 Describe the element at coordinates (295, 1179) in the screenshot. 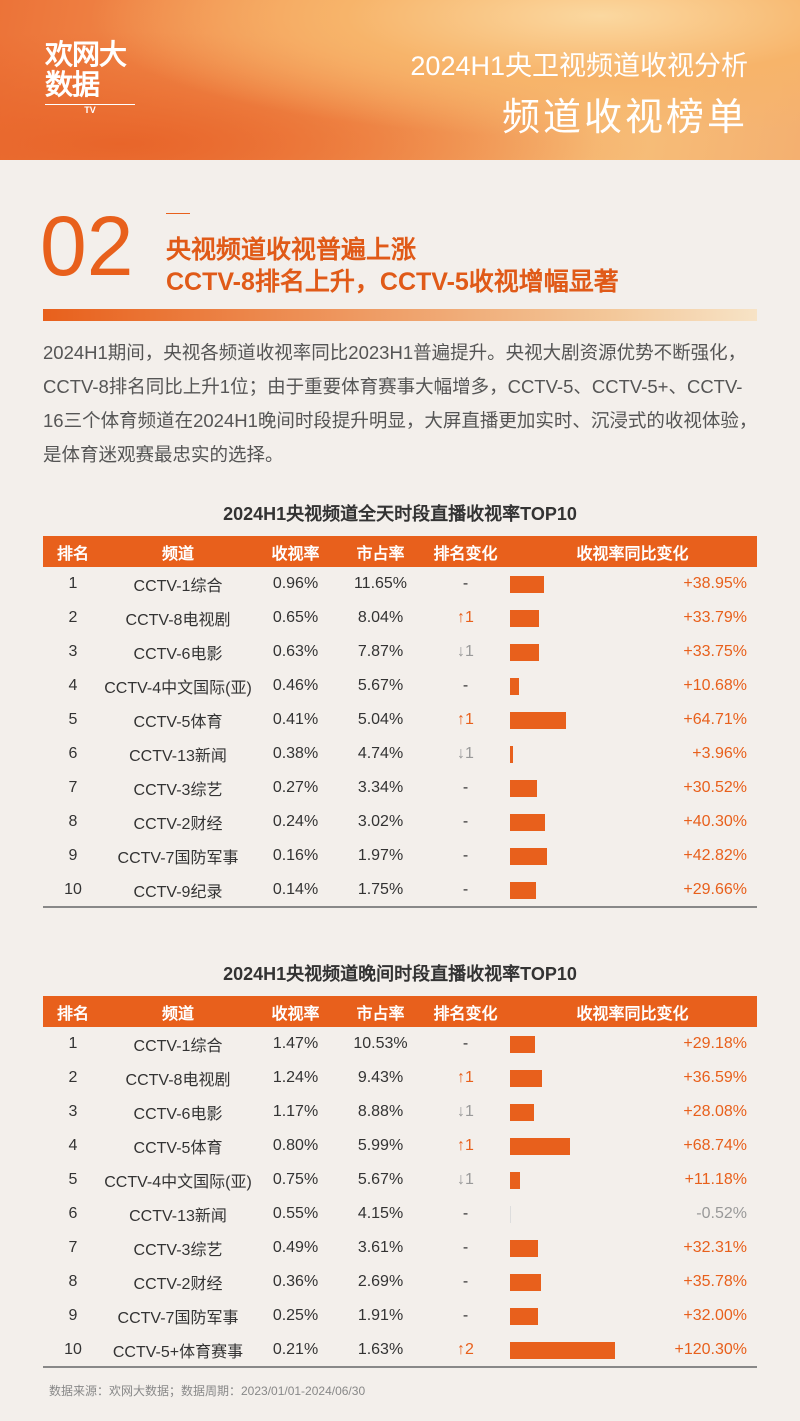

I see `rating: 0.75%` at that location.